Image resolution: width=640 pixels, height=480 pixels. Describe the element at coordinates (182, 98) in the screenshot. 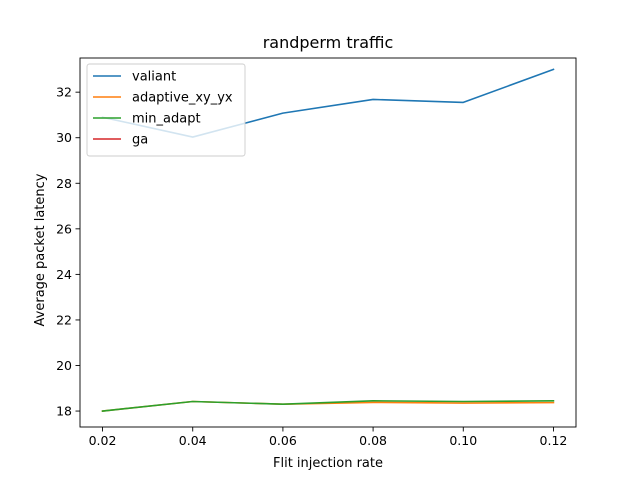

I see `legend-entry-adaptive-xy-yx: adaptive_xy_yx` at that location.